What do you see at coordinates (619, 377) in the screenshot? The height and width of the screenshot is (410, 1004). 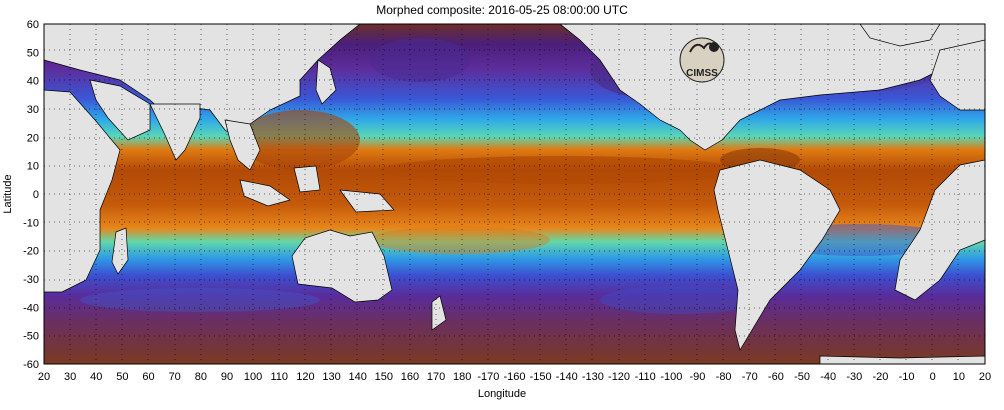 I see `x-tick-label: -120` at bounding box center [619, 377].